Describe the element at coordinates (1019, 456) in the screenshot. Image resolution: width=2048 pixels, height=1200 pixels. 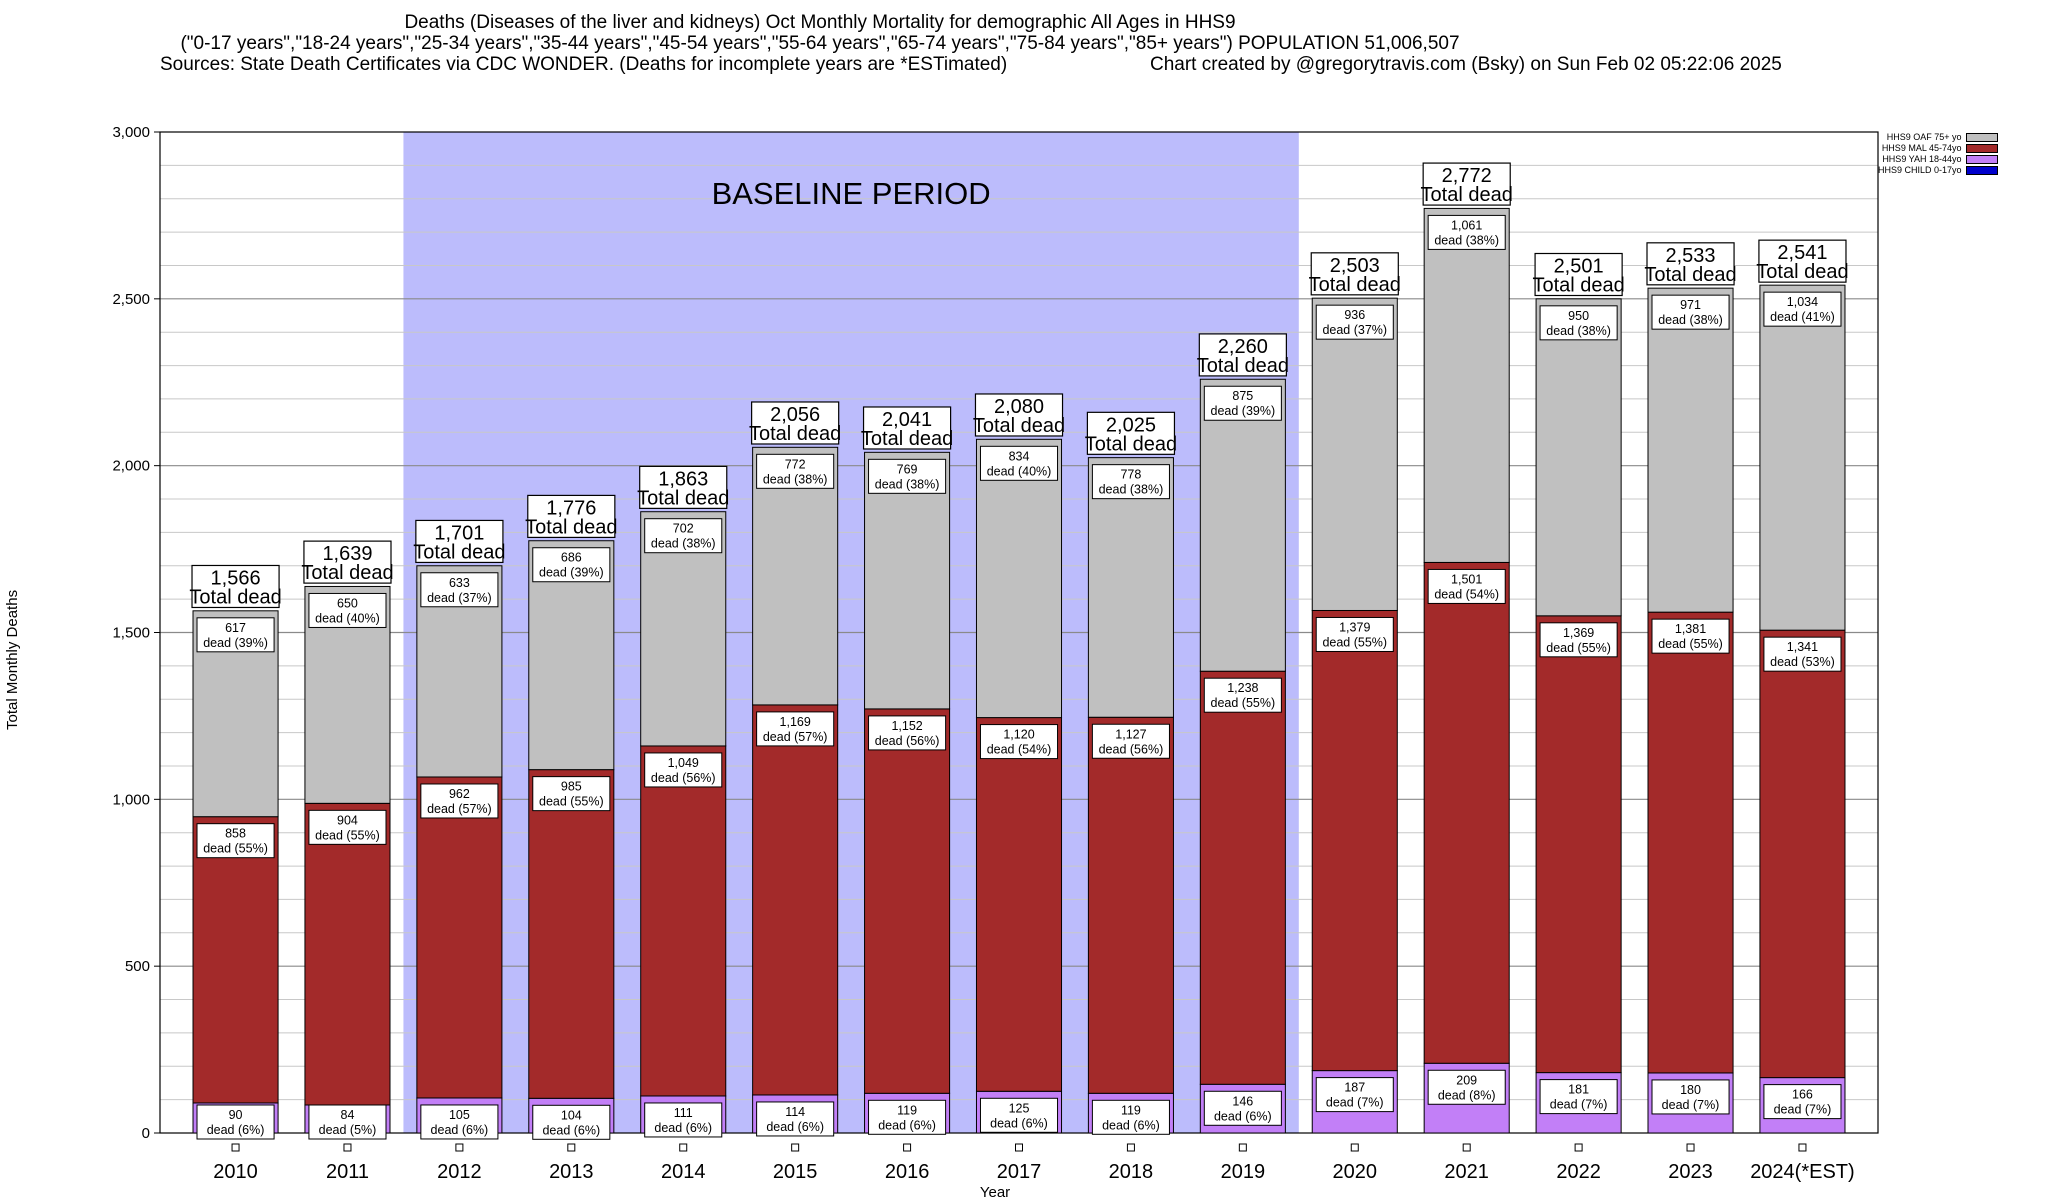
I see `segment-value-label: 834` at that location.